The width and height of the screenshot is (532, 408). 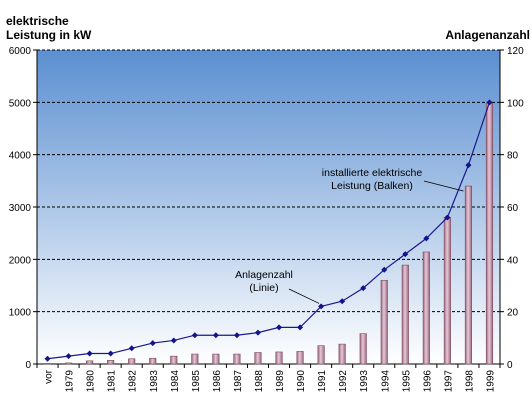 What do you see at coordinates (49, 376) in the screenshot?
I see `x-tick-label: vor` at bounding box center [49, 376].